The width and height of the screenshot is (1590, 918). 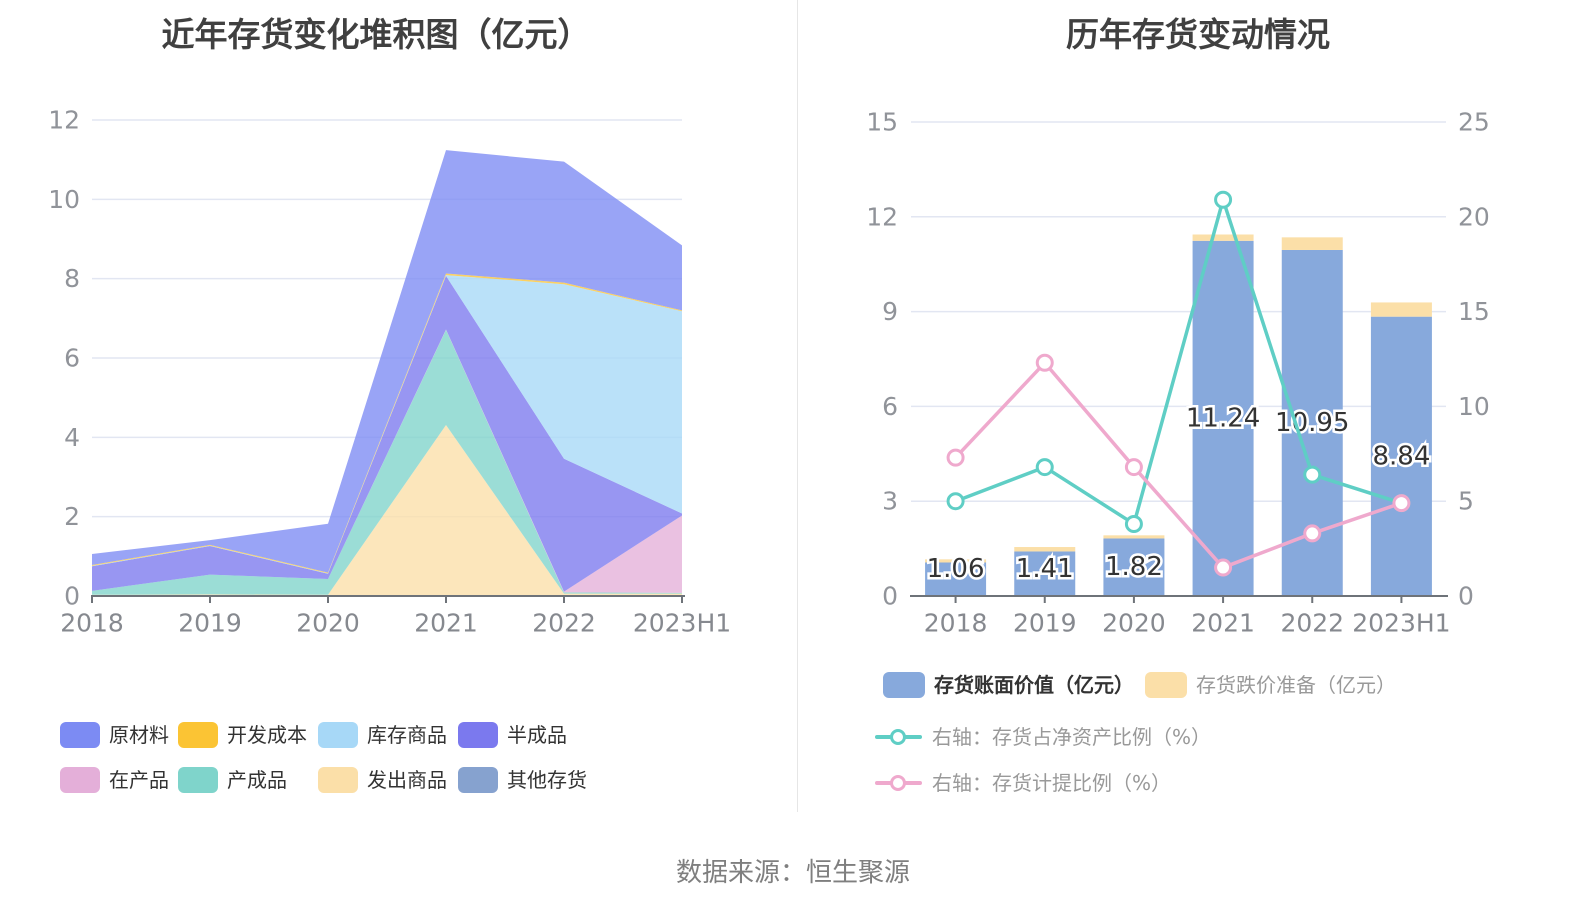 What do you see at coordinates (1474, 406) in the screenshot?
I see `right-right-y-label: 10` at bounding box center [1474, 406].